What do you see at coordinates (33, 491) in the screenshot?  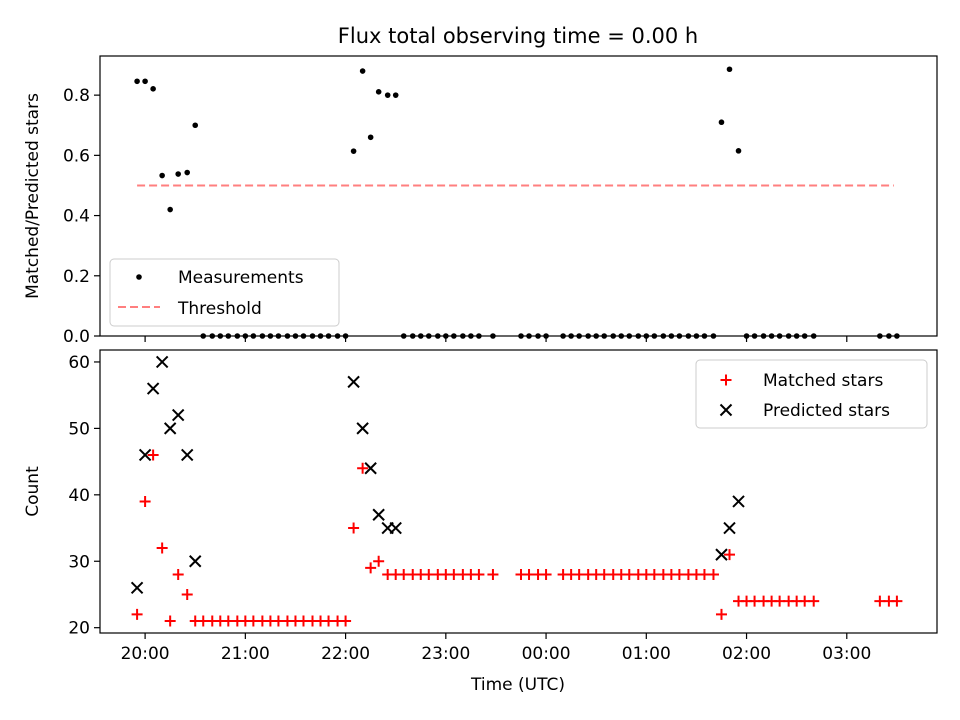 I see `bottom-y-axis-label: Count` at bounding box center [33, 491].